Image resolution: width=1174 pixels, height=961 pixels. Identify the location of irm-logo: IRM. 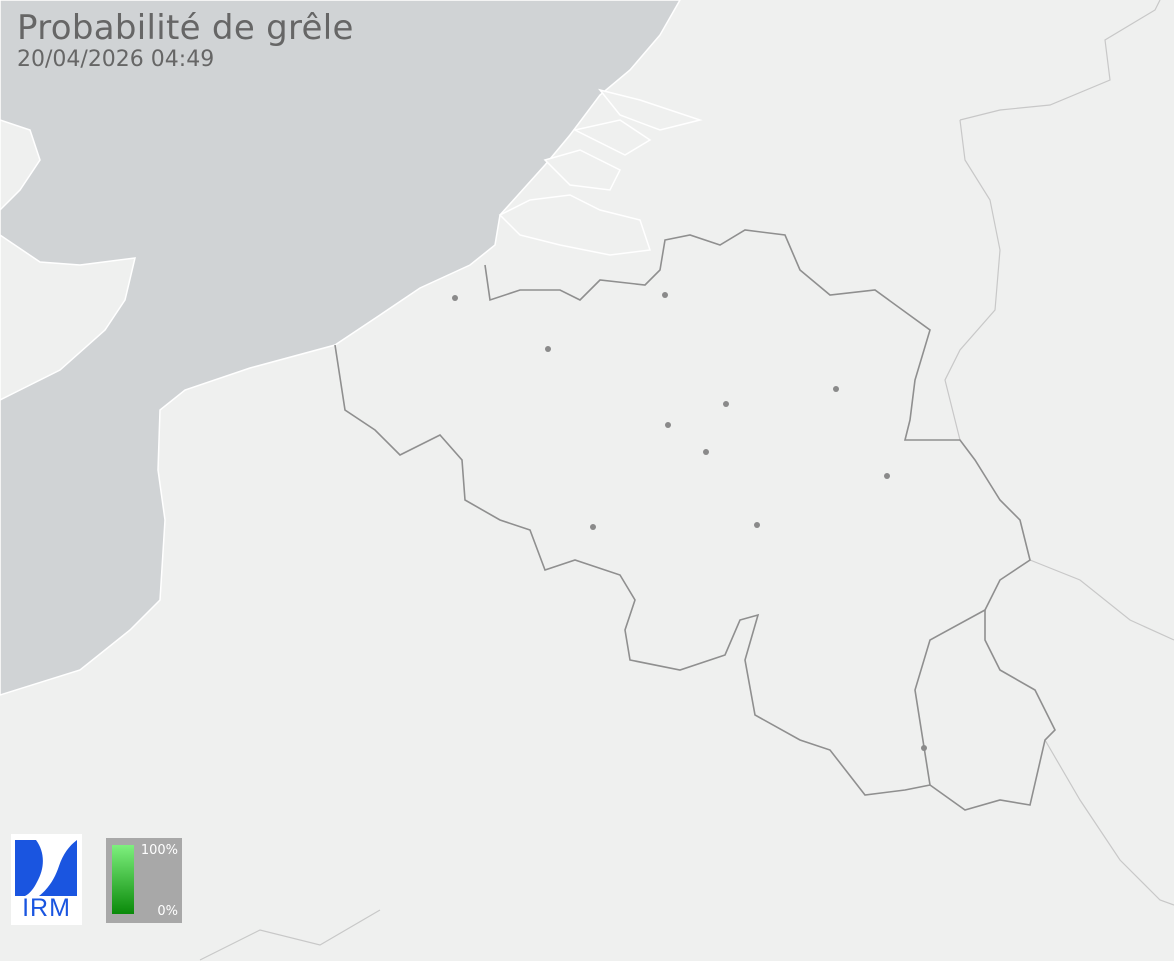
(46, 879).